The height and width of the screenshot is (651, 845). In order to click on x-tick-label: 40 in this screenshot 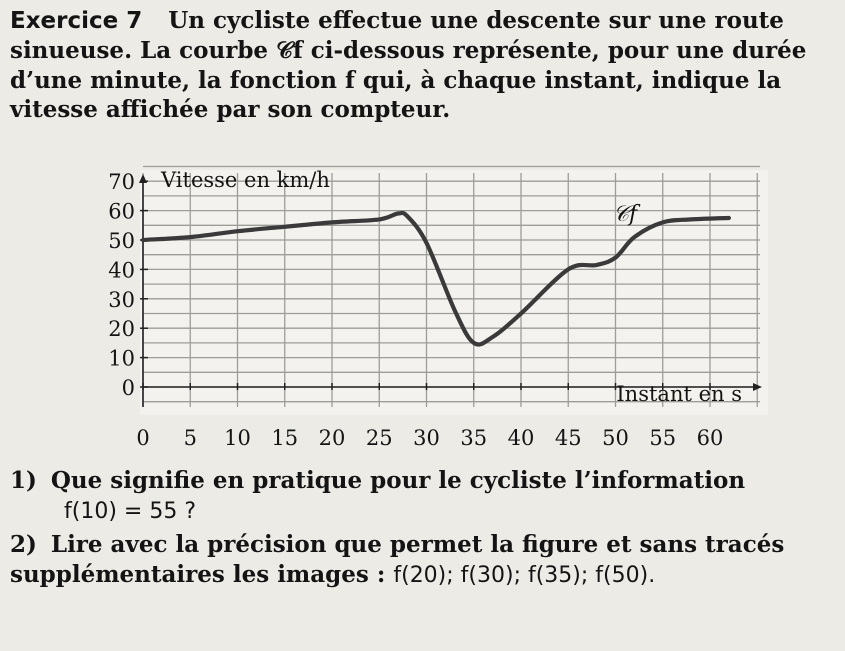, I will do `click(521, 438)`.